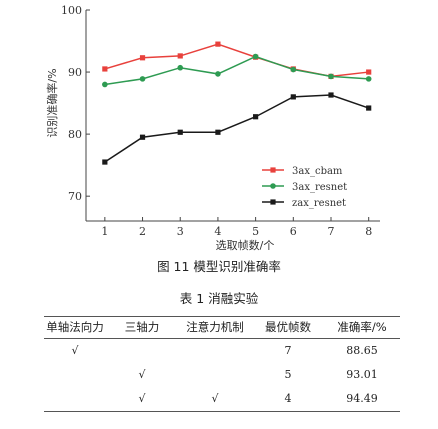 This screenshot has height=429, width=438. Describe the element at coordinates (362, 327) in the screenshot. I see `header-cell: 准确率/%` at that location.